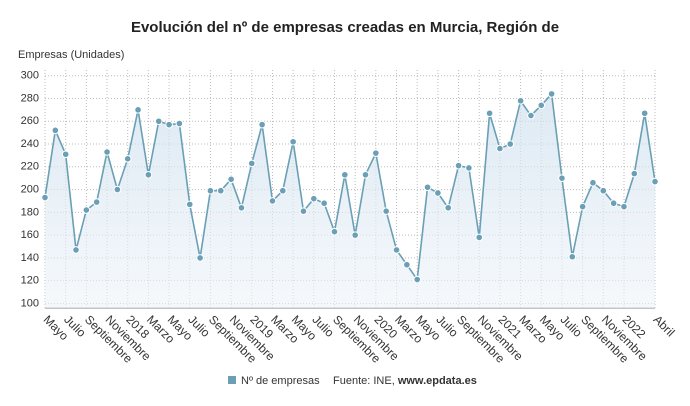 The image size is (690, 406). I want to click on y-tick-label: 240, so click(30, 144).